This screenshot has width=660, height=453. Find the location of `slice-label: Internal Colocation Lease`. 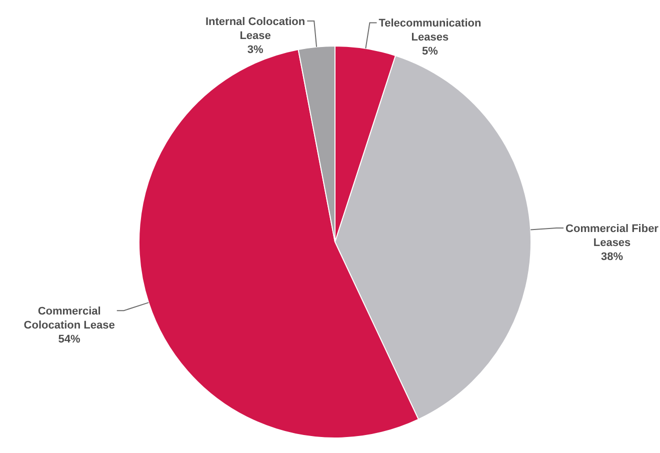

slice-label: Internal Colocation Lease is located at coordinates (255, 29).